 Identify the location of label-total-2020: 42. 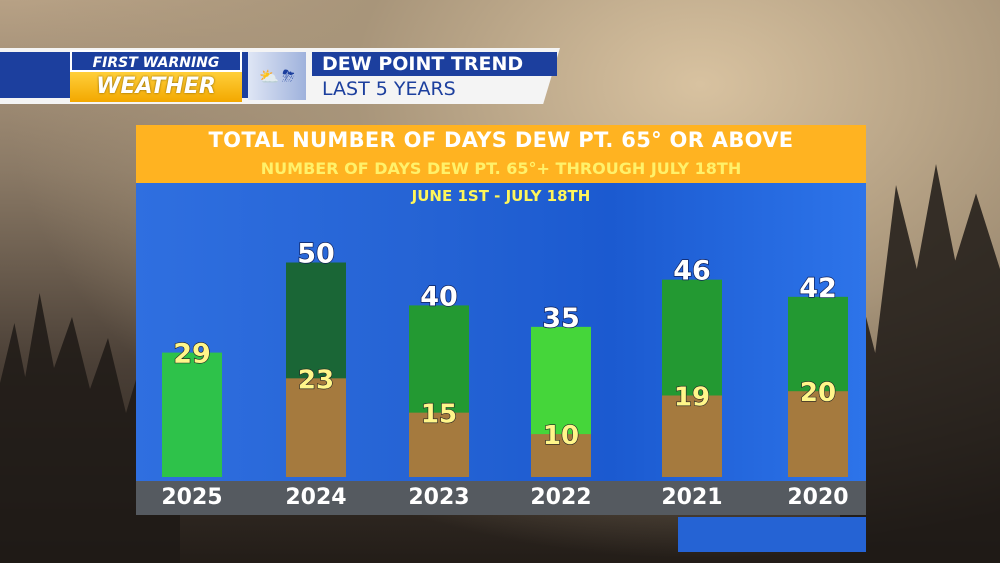
(818, 288).